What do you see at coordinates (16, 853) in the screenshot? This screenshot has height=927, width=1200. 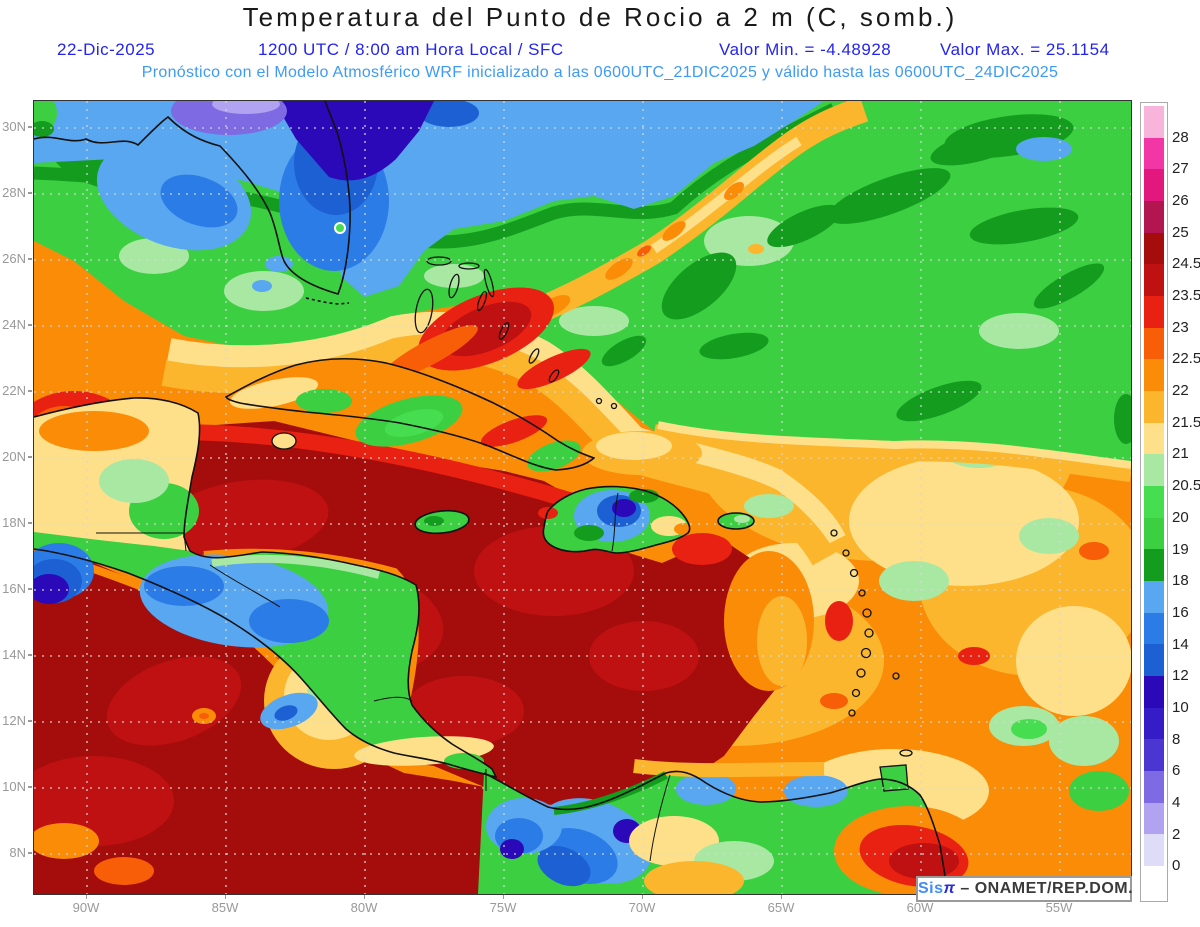 I see `lat-tick-8N: 8N` at bounding box center [16, 853].